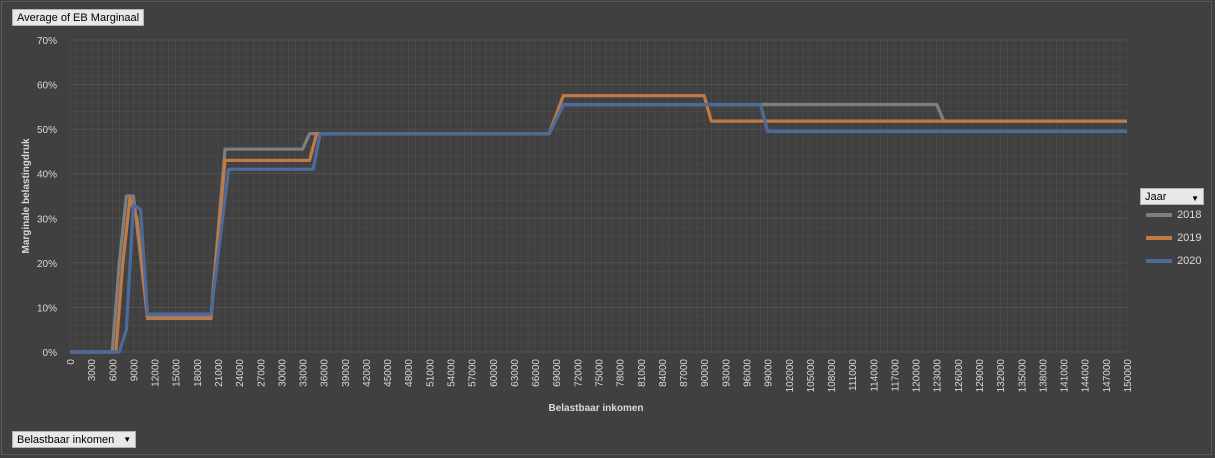 Image resolution: width=1215 pixels, height=458 pixels. What do you see at coordinates (663, 373) in the screenshot?
I see `x-tick-label: 84000` at bounding box center [663, 373].